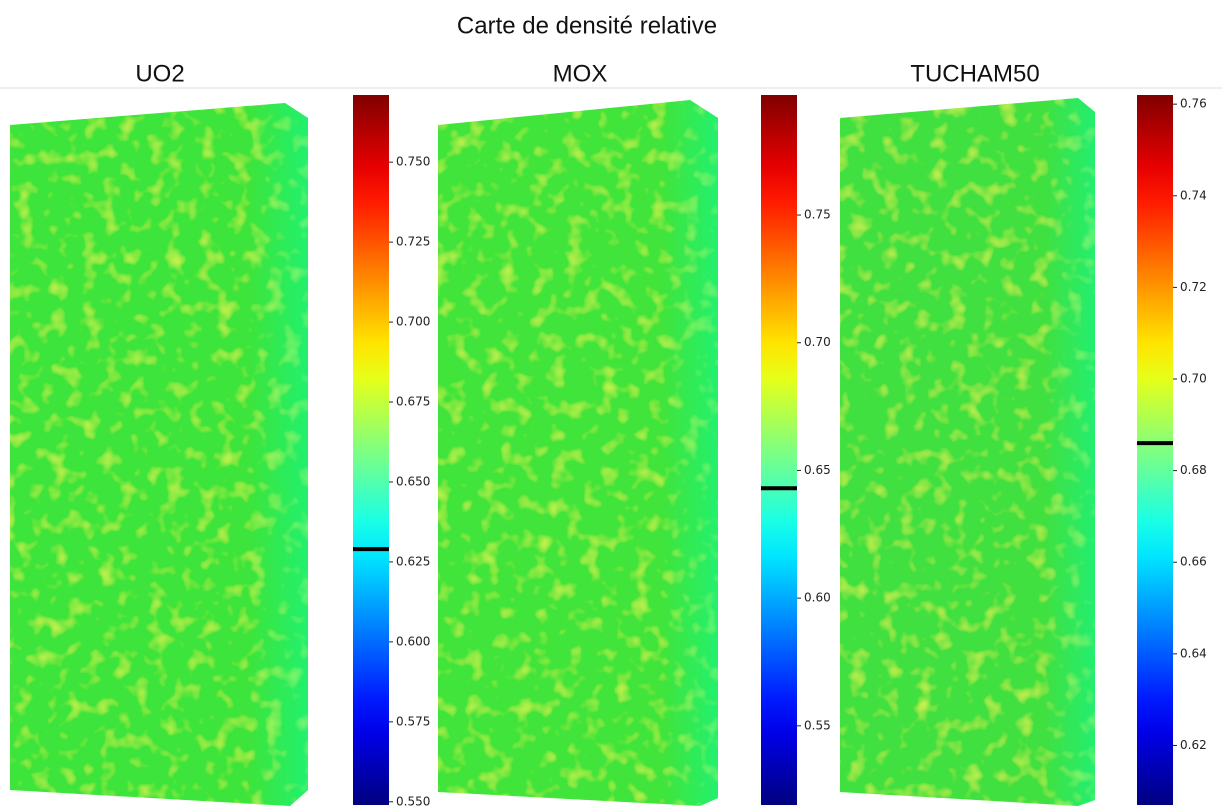 The height and width of the screenshot is (809, 1222). What do you see at coordinates (413, 801) in the screenshot?
I see `colorbar-tick-label: 0.550` at bounding box center [413, 801].